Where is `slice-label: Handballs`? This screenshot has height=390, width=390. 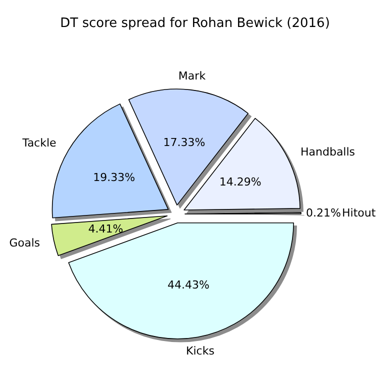
slice-label: Handballs is located at coordinates (328, 151).